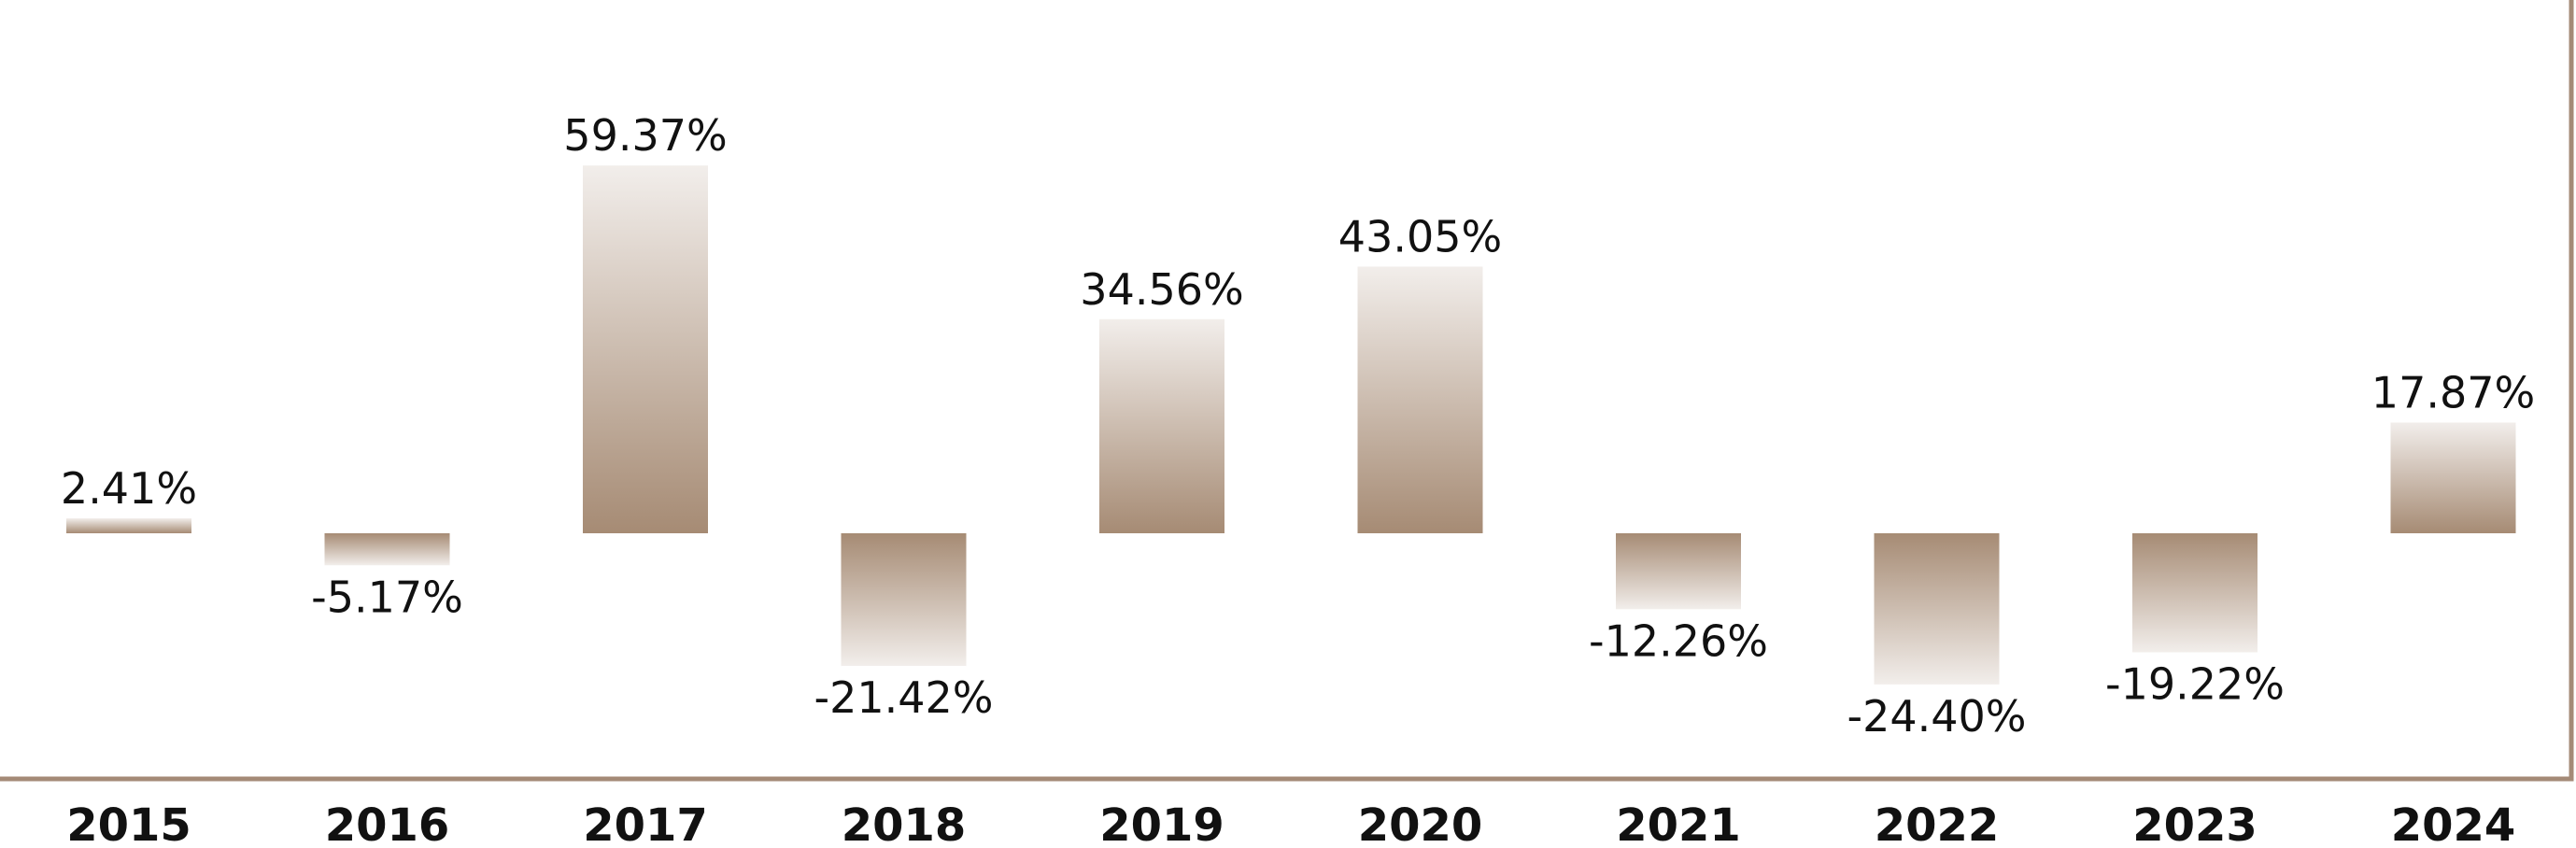  Describe the element at coordinates (904, 823) in the screenshot. I see `x-tick-label-2018: 2018` at that location.